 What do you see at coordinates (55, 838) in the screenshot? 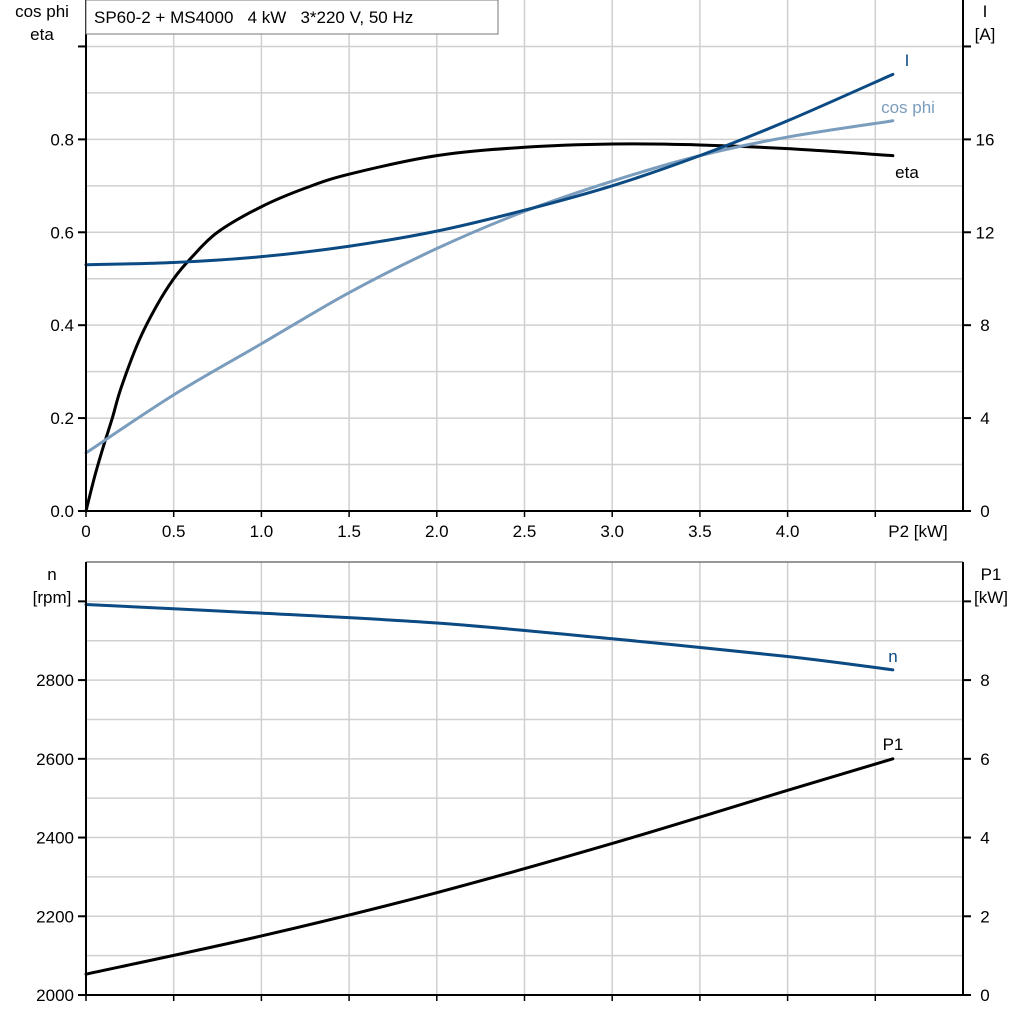
I see `y-left-tick-label: 2400` at bounding box center [55, 838].